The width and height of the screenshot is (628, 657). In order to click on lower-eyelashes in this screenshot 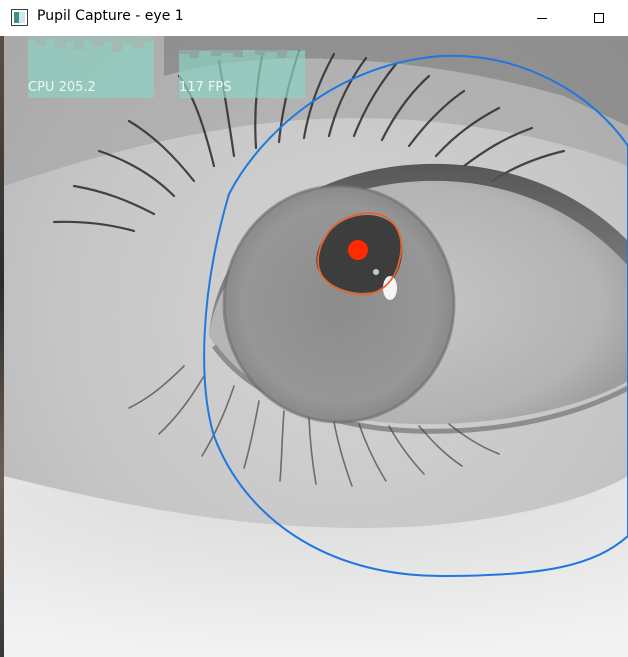, I will do `click(314, 426)`.